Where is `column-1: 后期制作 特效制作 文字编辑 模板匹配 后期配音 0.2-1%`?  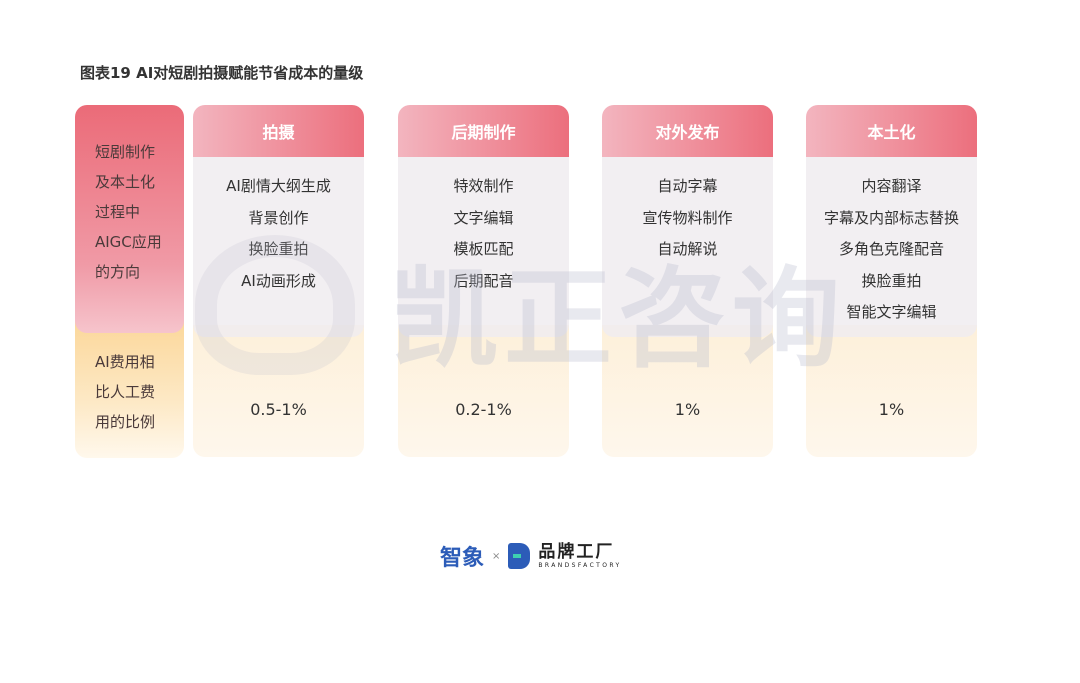 column-1: 后期制作 特效制作 文字编辑 模板匹配 后期配音 0.2-1% is located at coordinates (483, 281).